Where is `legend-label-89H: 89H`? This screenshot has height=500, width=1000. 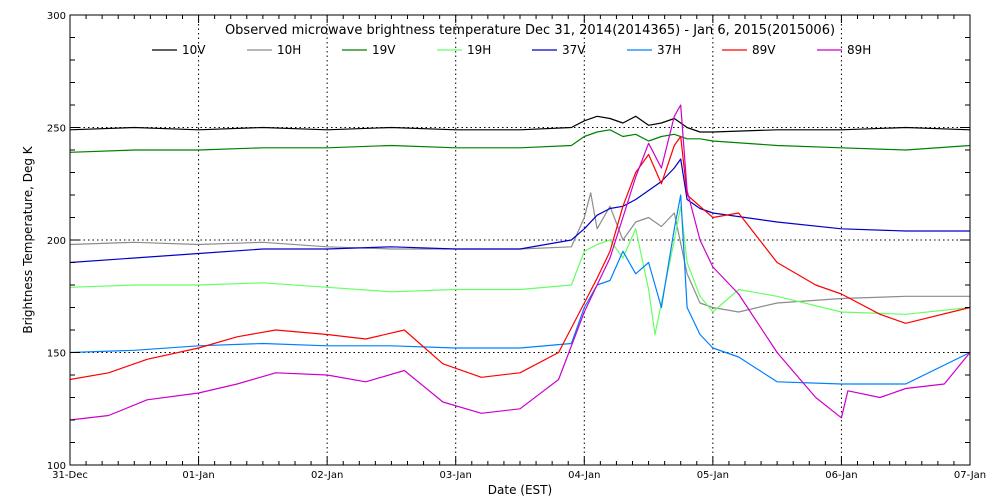 legend-label-89H: 89H is located at coordinates (859, 50).